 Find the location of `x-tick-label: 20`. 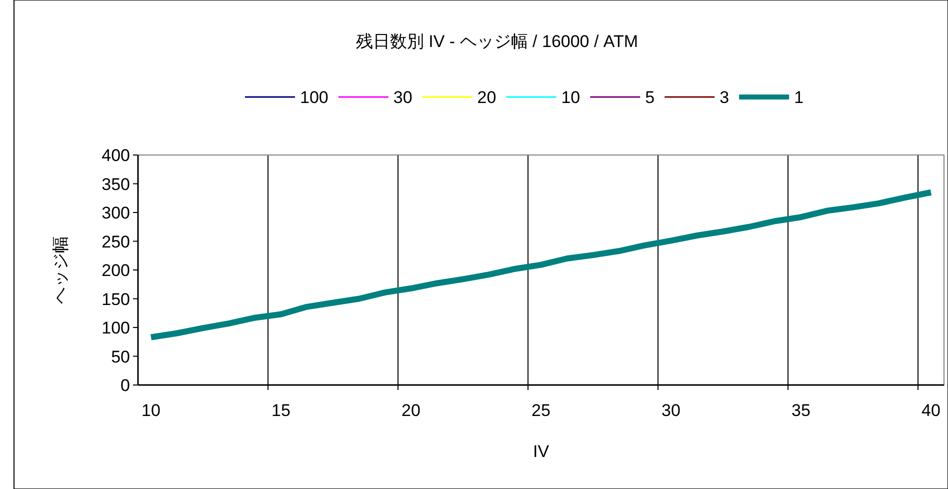

x-tick-label: 20 is located at coordinates (411, 410).